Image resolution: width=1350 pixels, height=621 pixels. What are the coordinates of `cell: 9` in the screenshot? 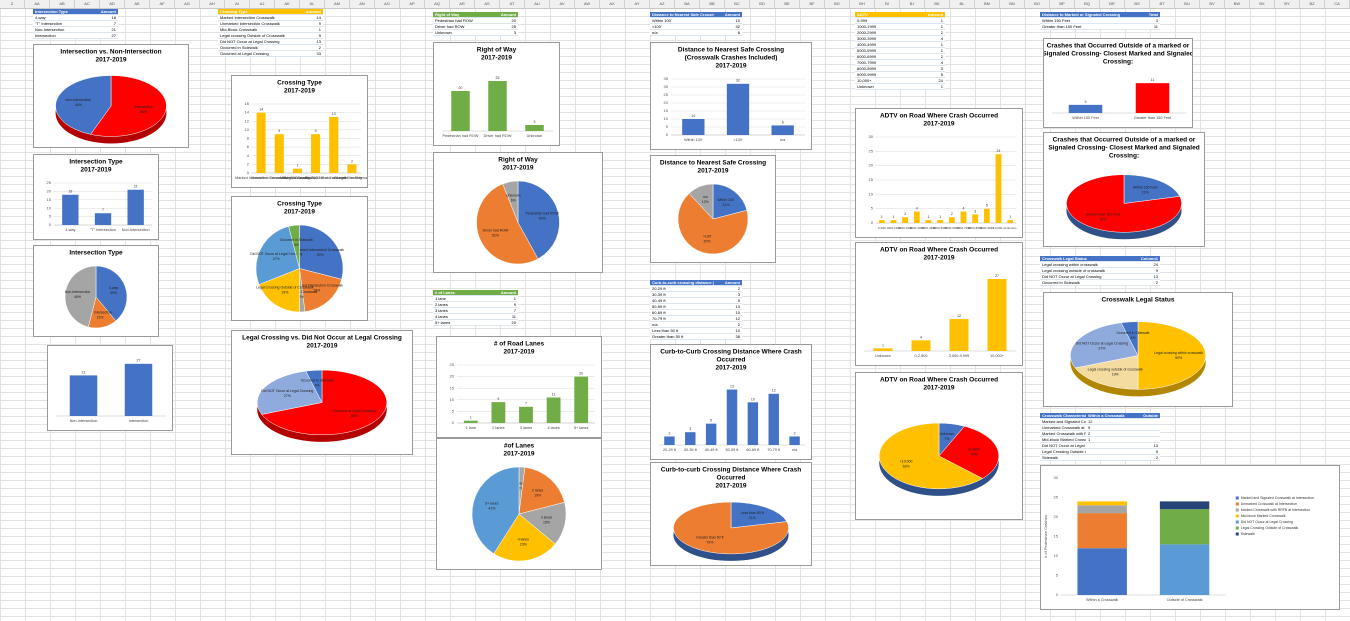 It's located at (319, 23).